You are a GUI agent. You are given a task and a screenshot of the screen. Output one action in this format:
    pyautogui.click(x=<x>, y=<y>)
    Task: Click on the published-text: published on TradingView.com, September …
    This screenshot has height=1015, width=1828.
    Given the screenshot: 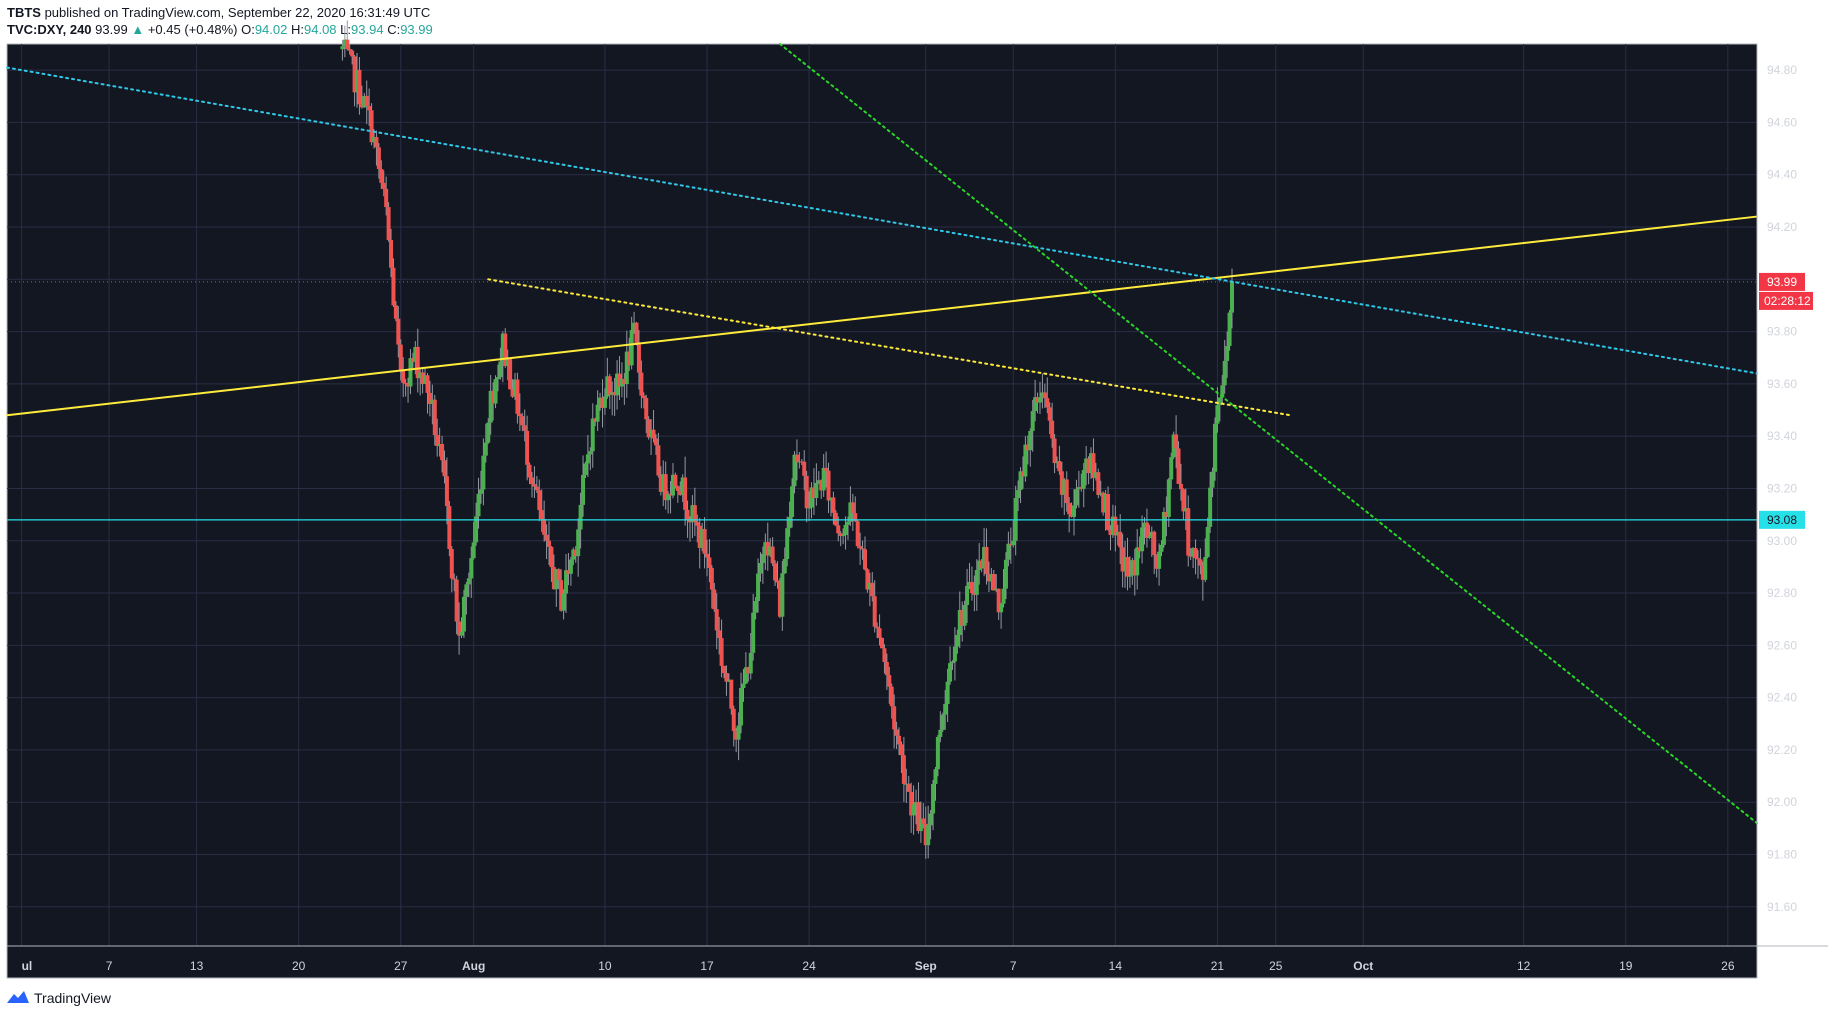 What is the action you would take?
    pyautogui.click(x=237, y=12)
    